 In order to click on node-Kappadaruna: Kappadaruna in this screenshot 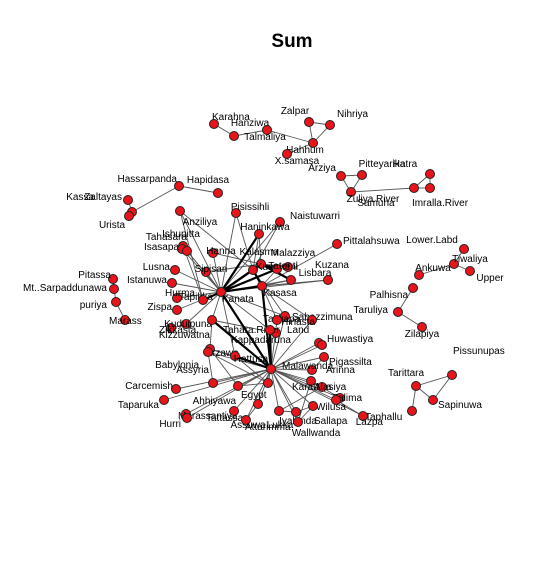, I will do `click(277, 341)`.